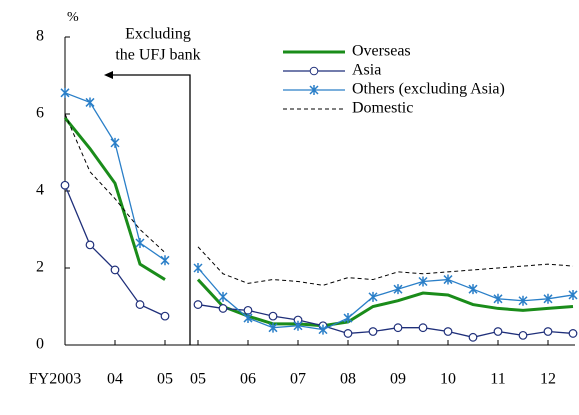 Image resolution: width=579 pixels, height=415 pixels. What do you see at coordinates (73, 17) in the screenshot?
I see `y-unit-label: %` at bounding box center [73, 17].